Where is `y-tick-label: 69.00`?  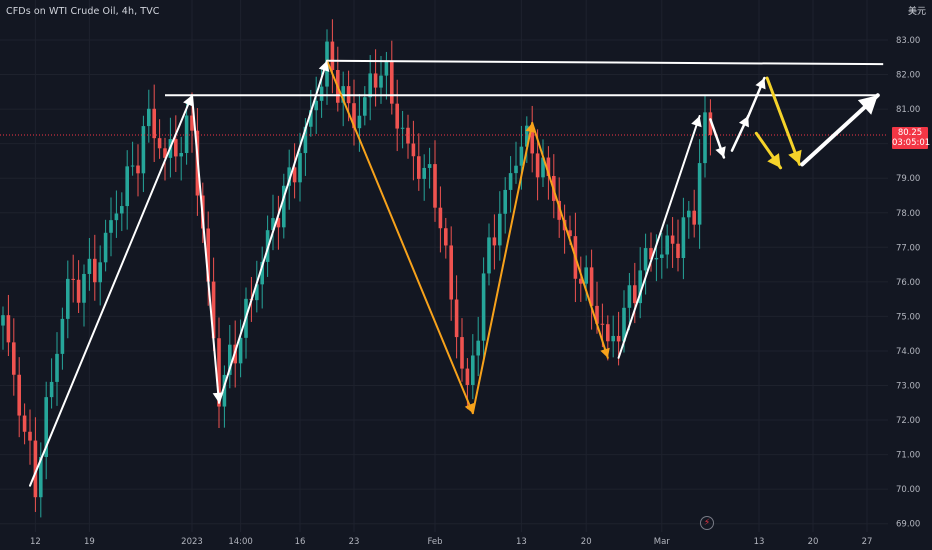
y-tick-label: 69.00 is located at coordinates (908, 525).